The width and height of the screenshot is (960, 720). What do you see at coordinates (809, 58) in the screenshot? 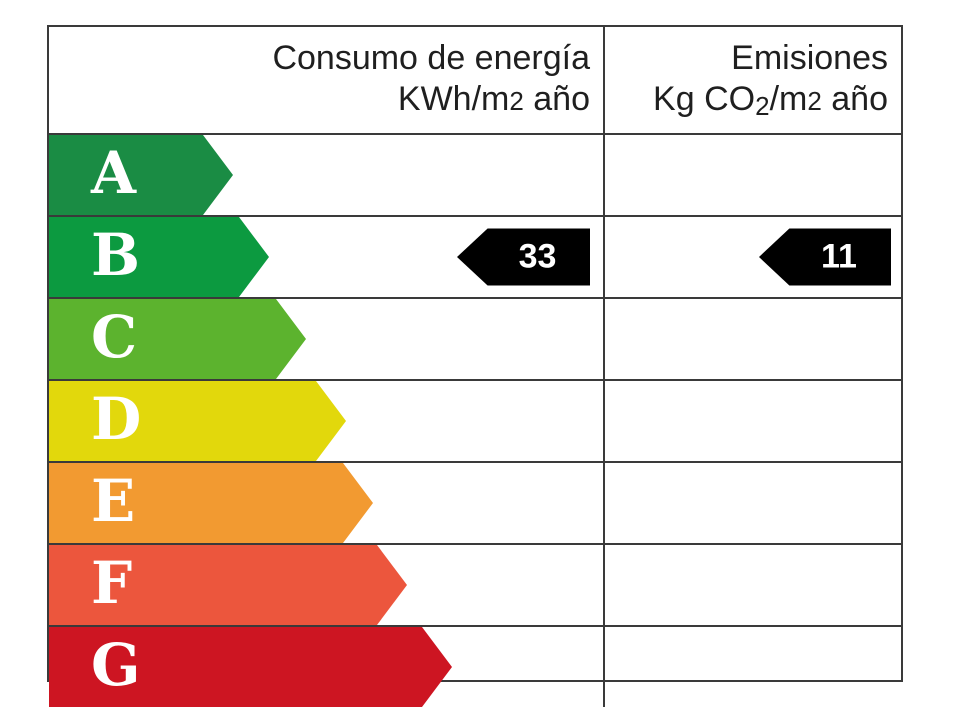
I see `header-emissions-title: Emisiones` at bounding box center [809, 58].